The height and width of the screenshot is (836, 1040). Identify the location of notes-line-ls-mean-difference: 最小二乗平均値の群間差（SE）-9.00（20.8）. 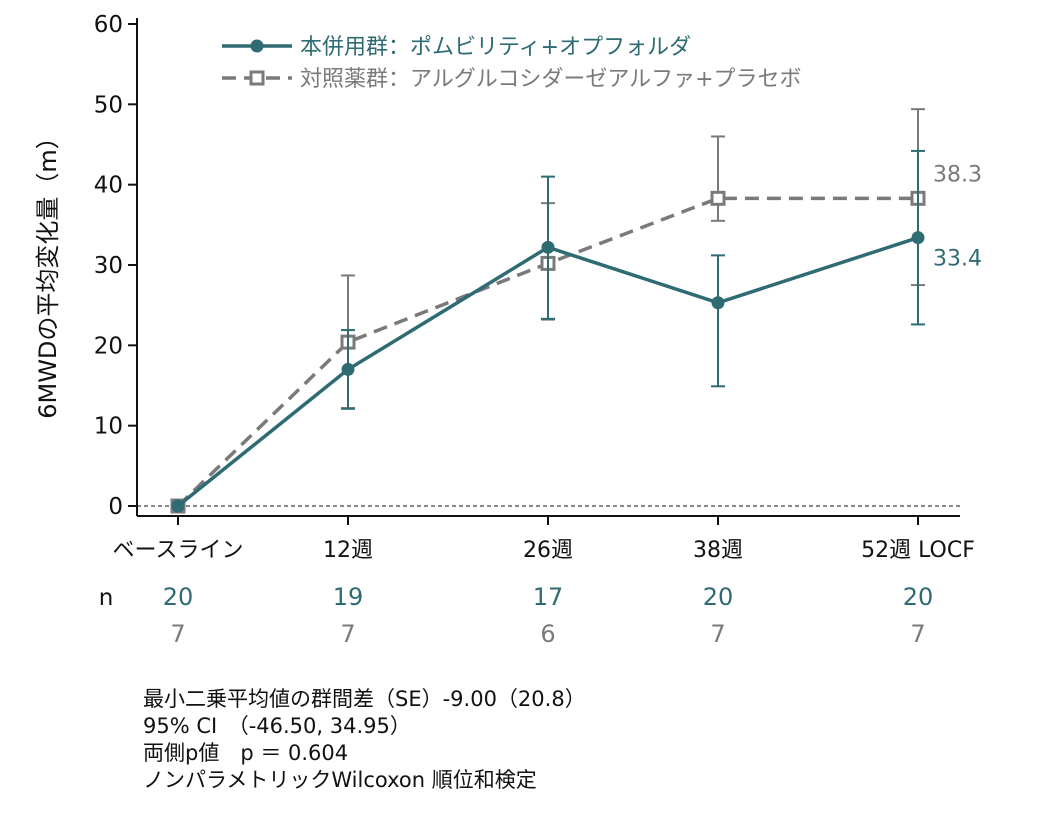
(364, 699).